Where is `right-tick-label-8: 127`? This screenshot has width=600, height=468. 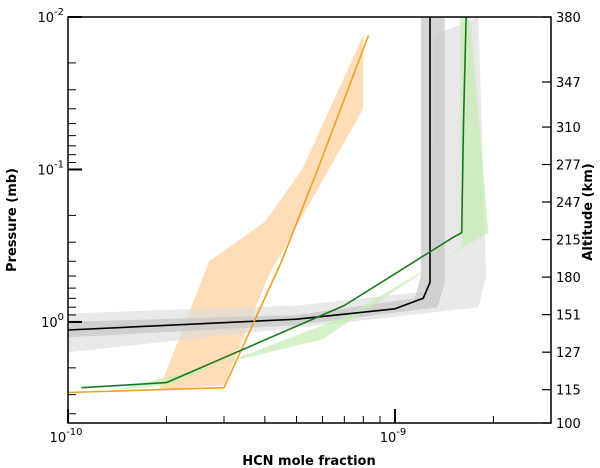 right-tick-label-8: 127 is located at coordinates (568, 353).